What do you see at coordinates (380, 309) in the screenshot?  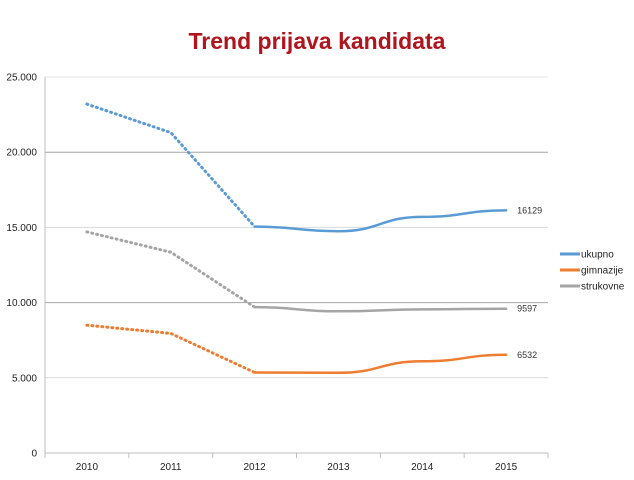 I see `series-strukovne-solid-line` at bounding box center [380, 309].